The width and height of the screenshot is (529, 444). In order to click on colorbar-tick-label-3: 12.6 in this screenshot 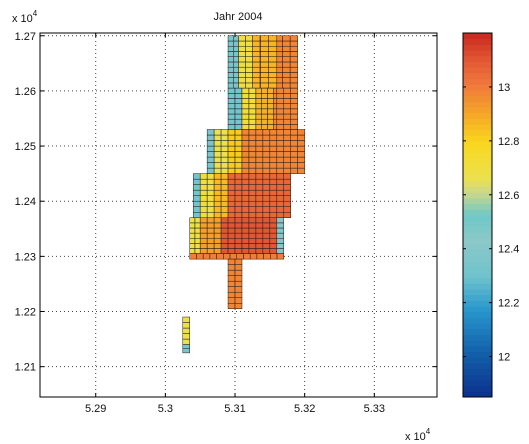, I will do `click(508, 196)`.